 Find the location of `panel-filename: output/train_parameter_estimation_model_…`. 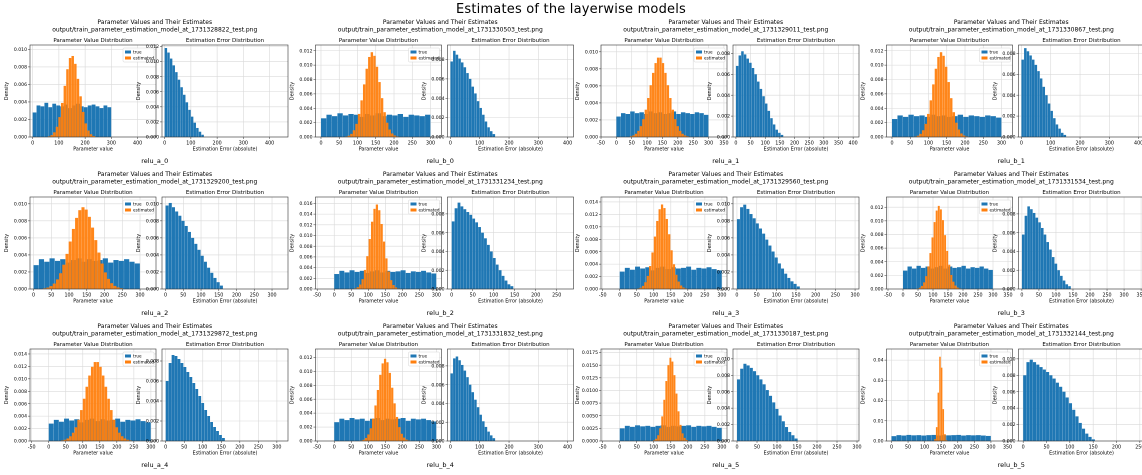

panel-filename: output/train_parameter_estimation_model_… is located at coordinates (725, 334).